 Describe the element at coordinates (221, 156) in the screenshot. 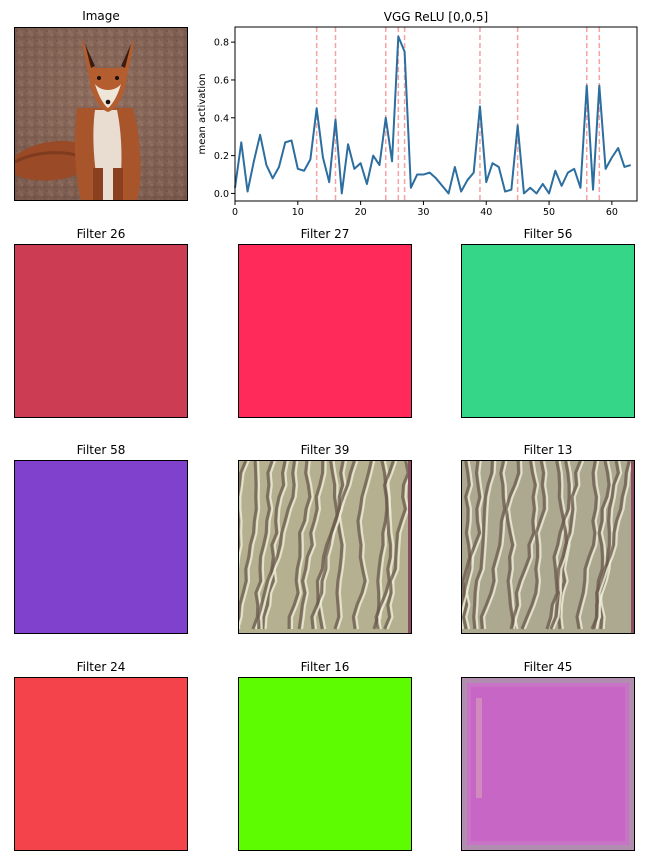

I see `y-tick-label: 0.2` at that location.